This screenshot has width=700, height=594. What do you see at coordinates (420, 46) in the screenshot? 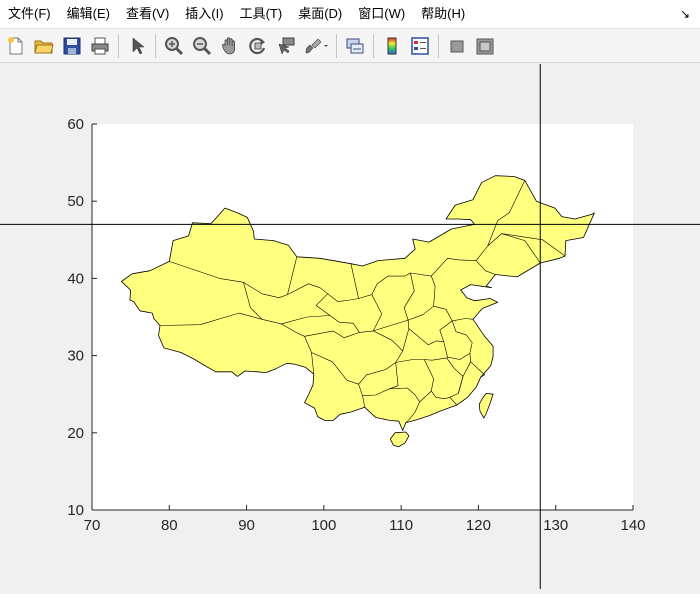
I see `legend-icon` at bounding box center [420, 46].